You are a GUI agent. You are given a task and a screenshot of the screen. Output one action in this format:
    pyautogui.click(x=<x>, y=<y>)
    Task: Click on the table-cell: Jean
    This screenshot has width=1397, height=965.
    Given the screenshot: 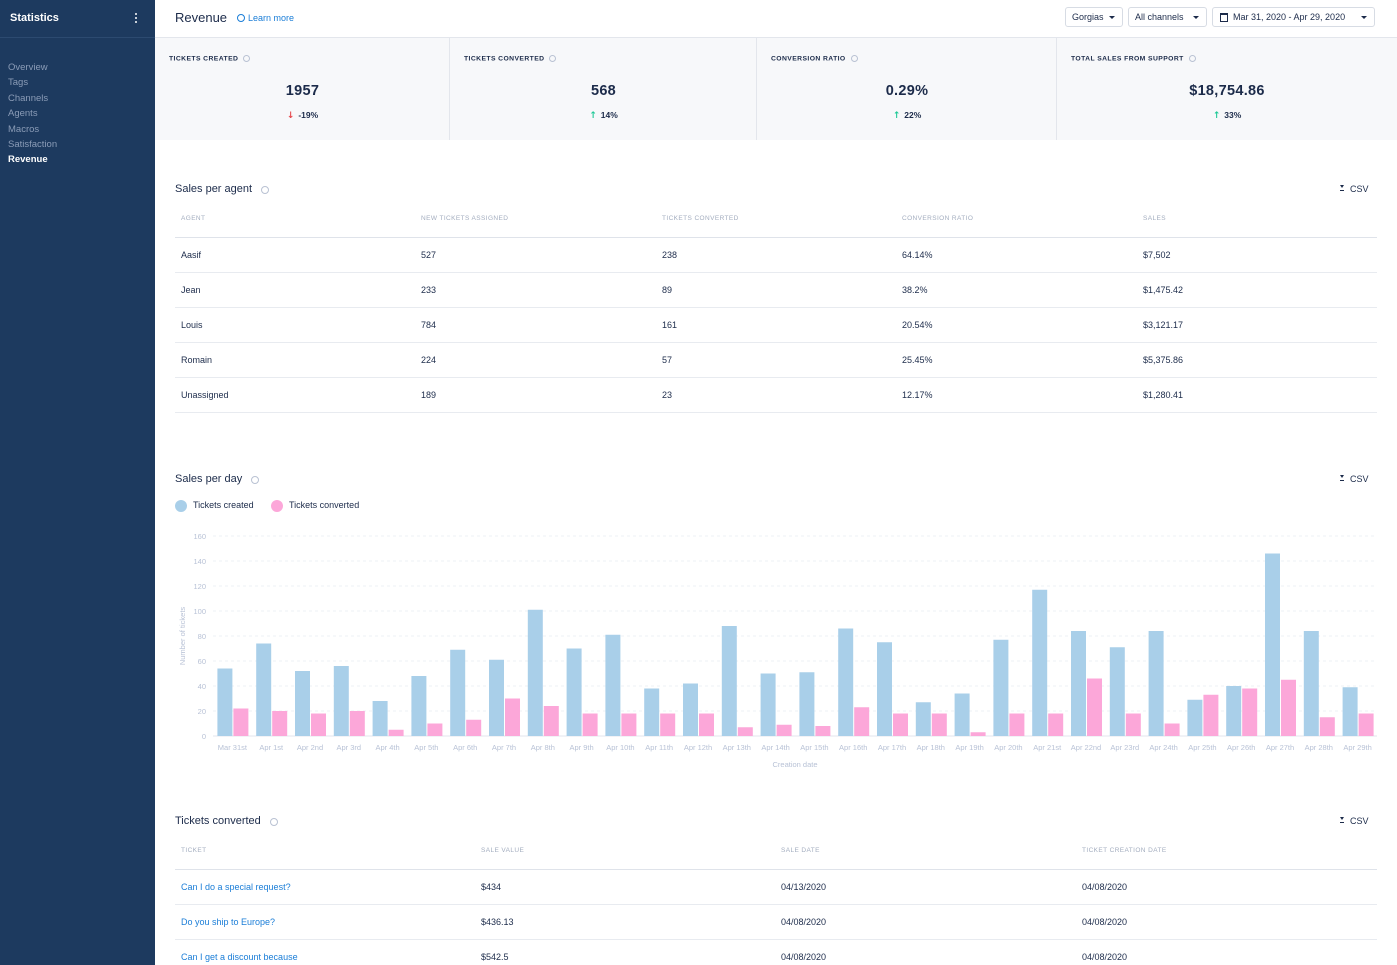 What is the action you would take?
    pyautogui.click(x=191, y=290)
    